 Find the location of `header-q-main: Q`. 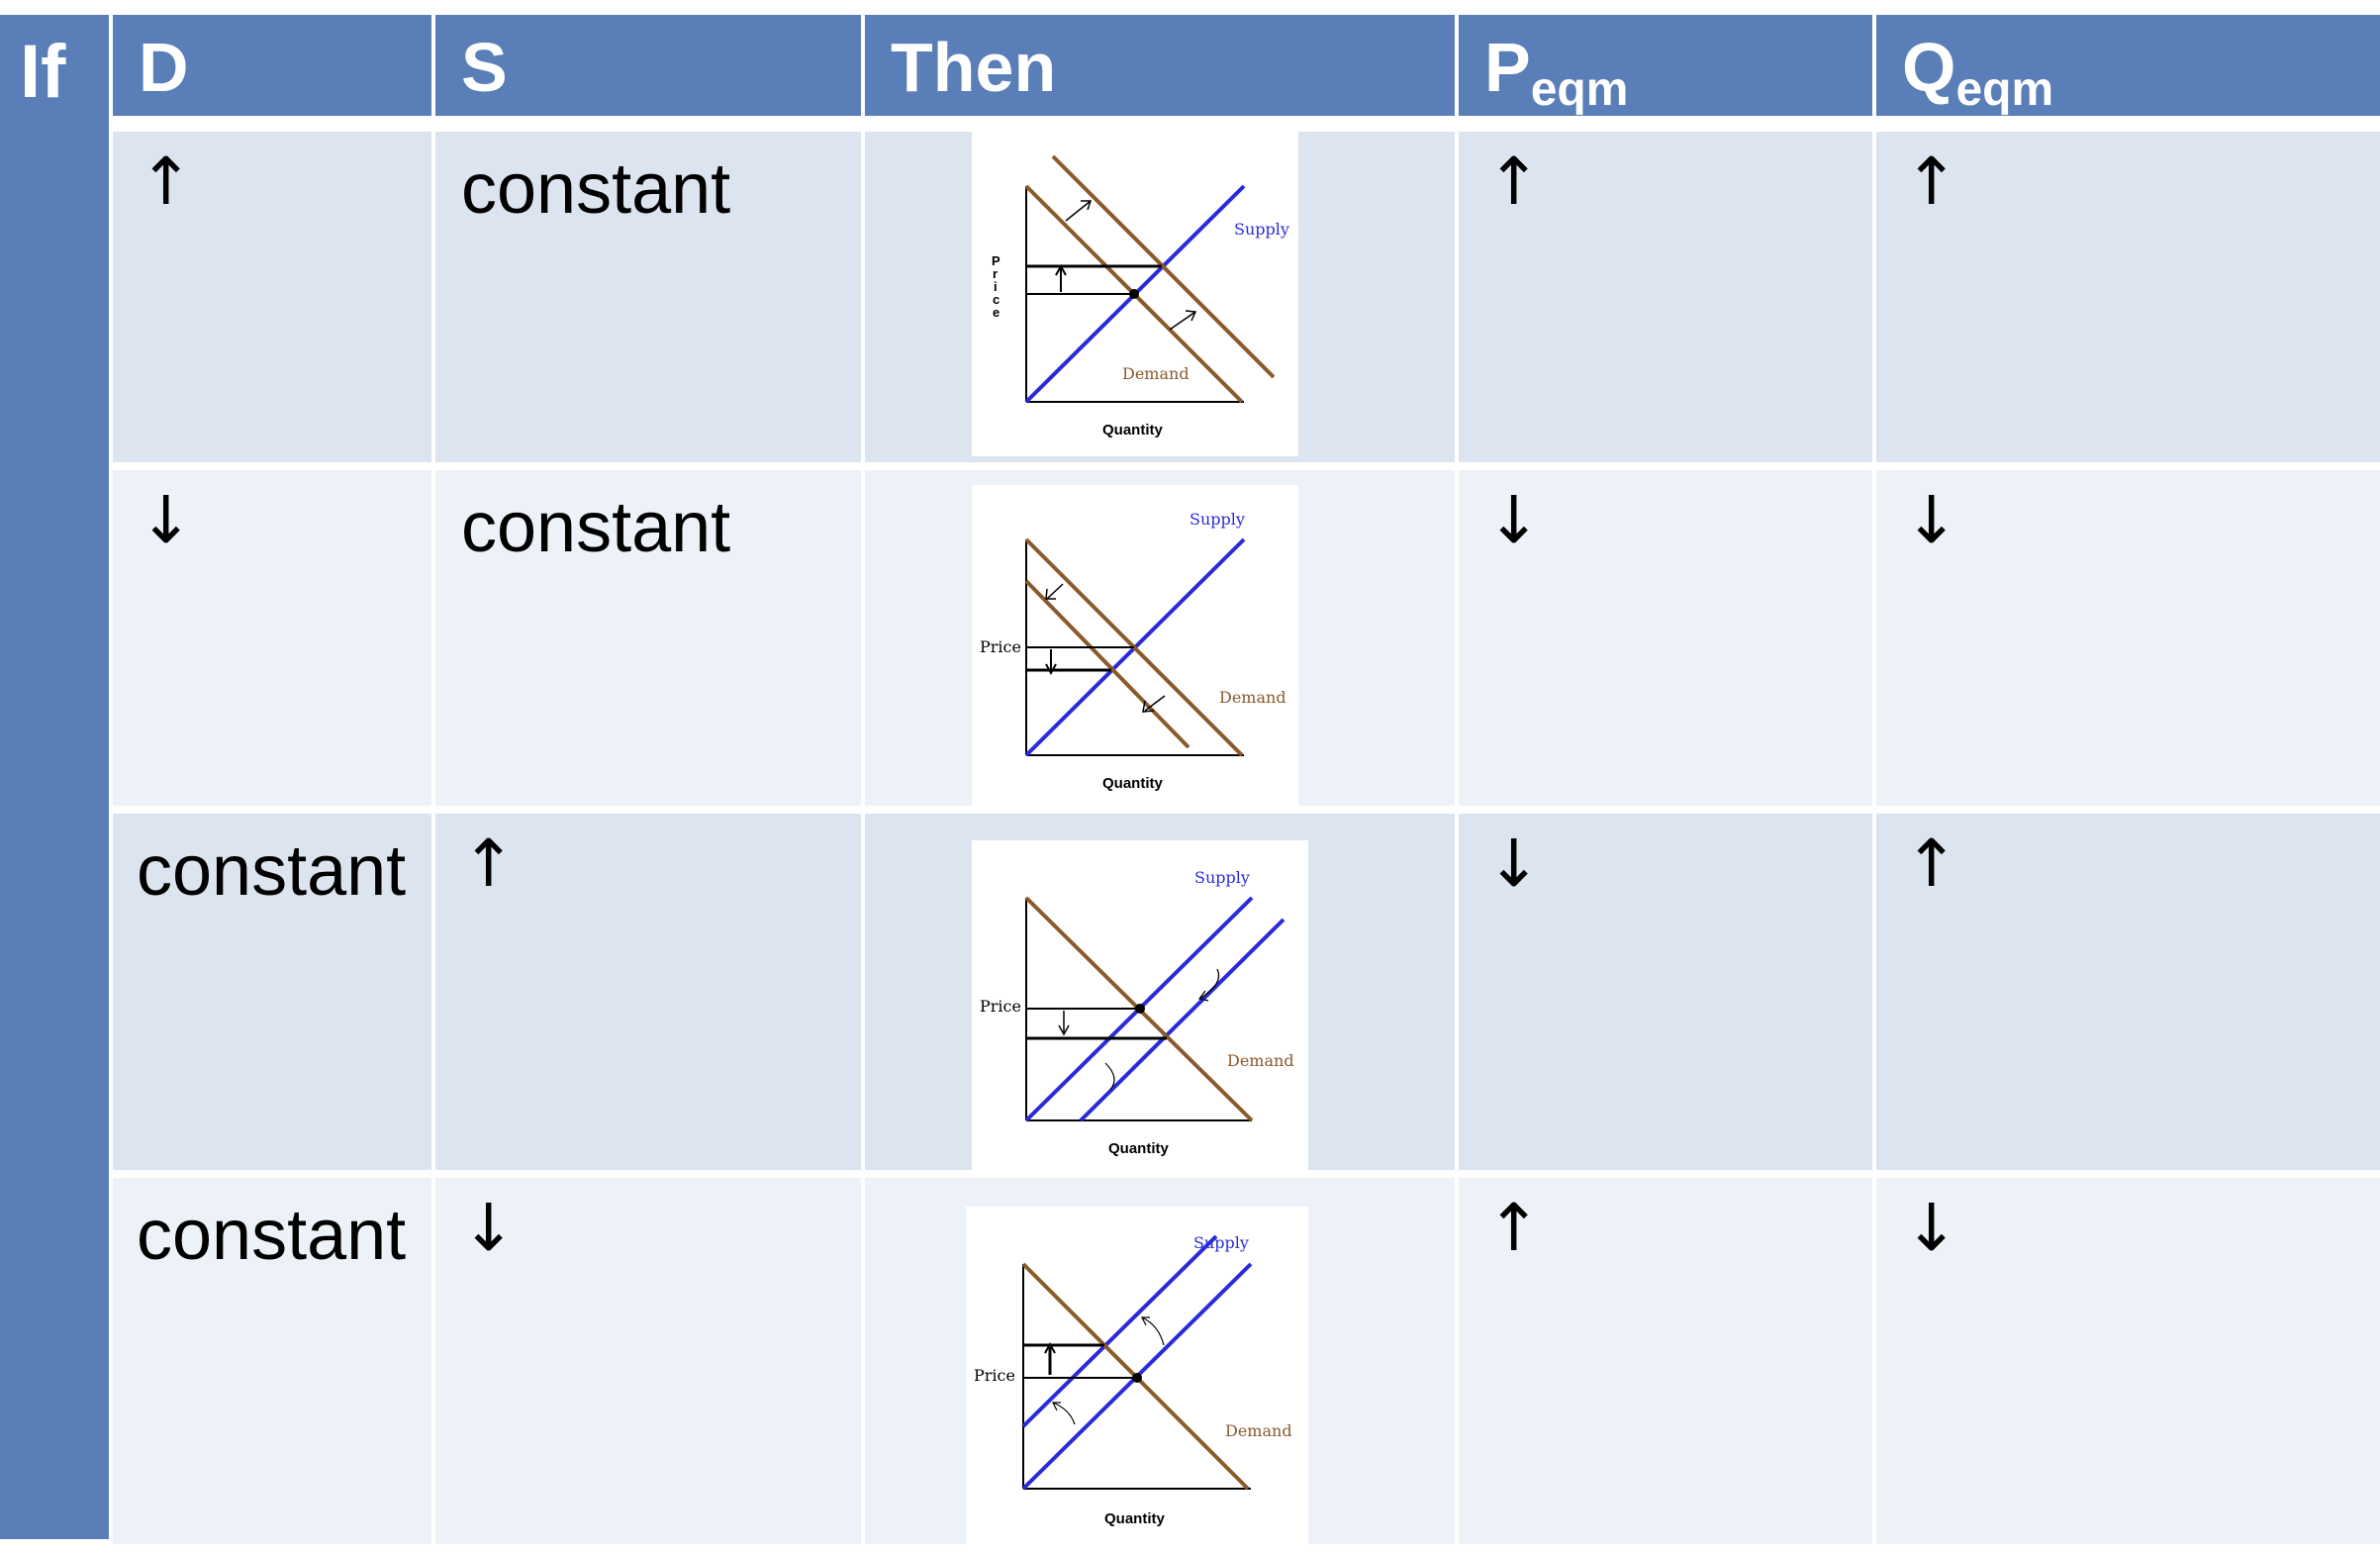

header-q-main: Q is located at coordinates (1929, 67).